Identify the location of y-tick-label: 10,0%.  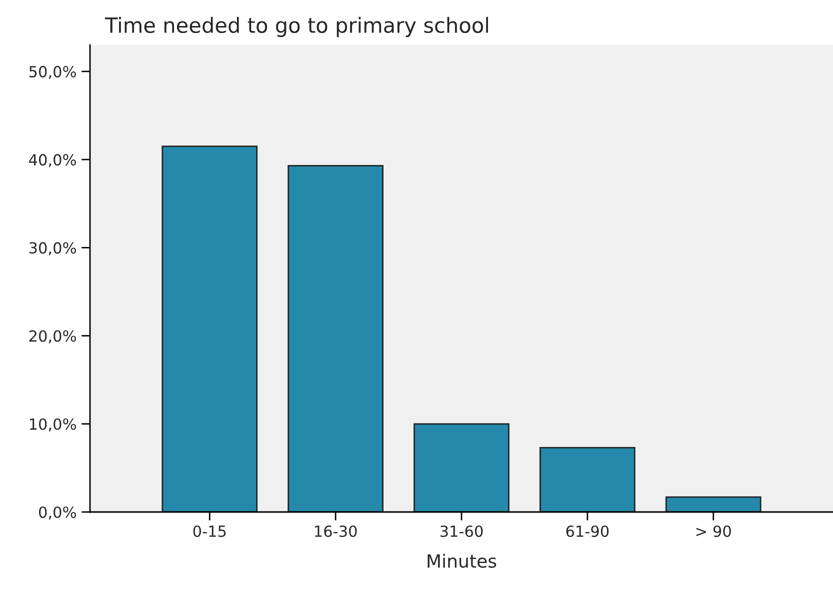
(53, 425).